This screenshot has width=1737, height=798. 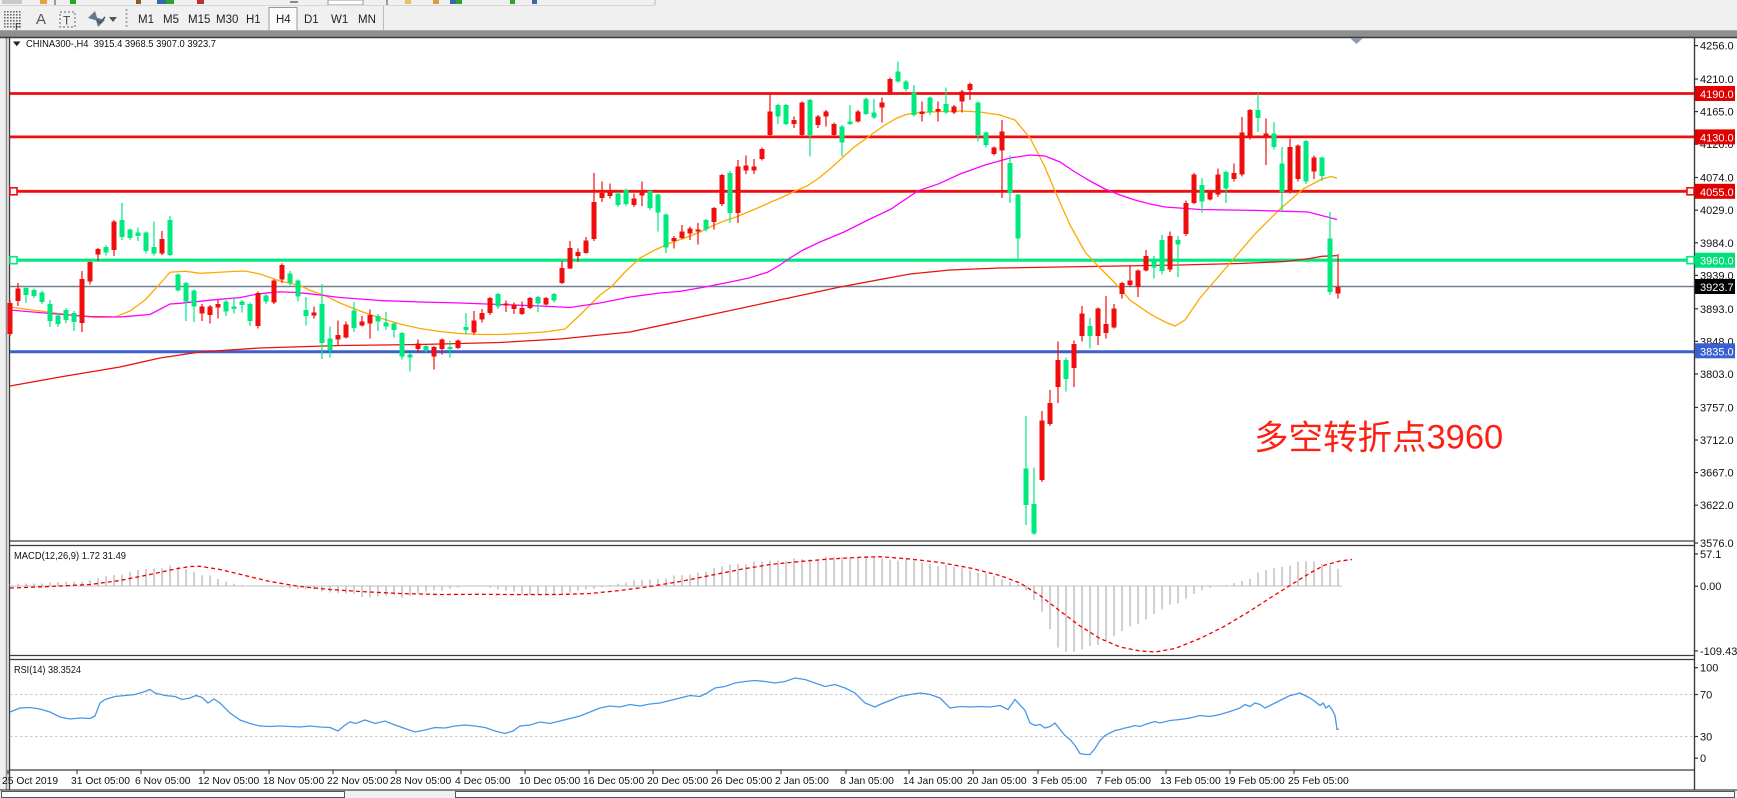 What do you see at coordinates (199, 20) in the screenshot?
I see `svg-text: M15` at bounding box center [199, 20].